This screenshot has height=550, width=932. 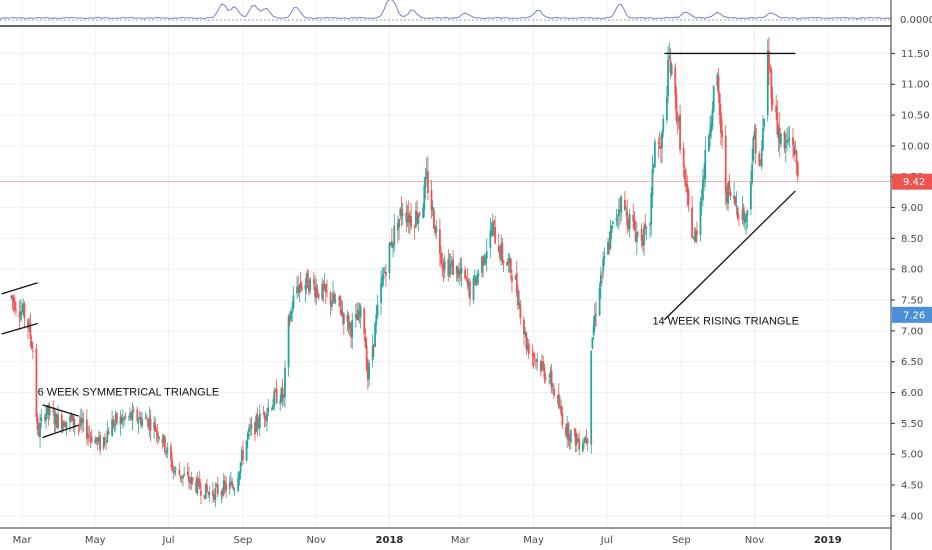 What do you see at coordinates (725, 322) in the screenshot?
I see `annotation-label: 14 WEEK RISING TRIANGLE` at bounding box center [725, 322].